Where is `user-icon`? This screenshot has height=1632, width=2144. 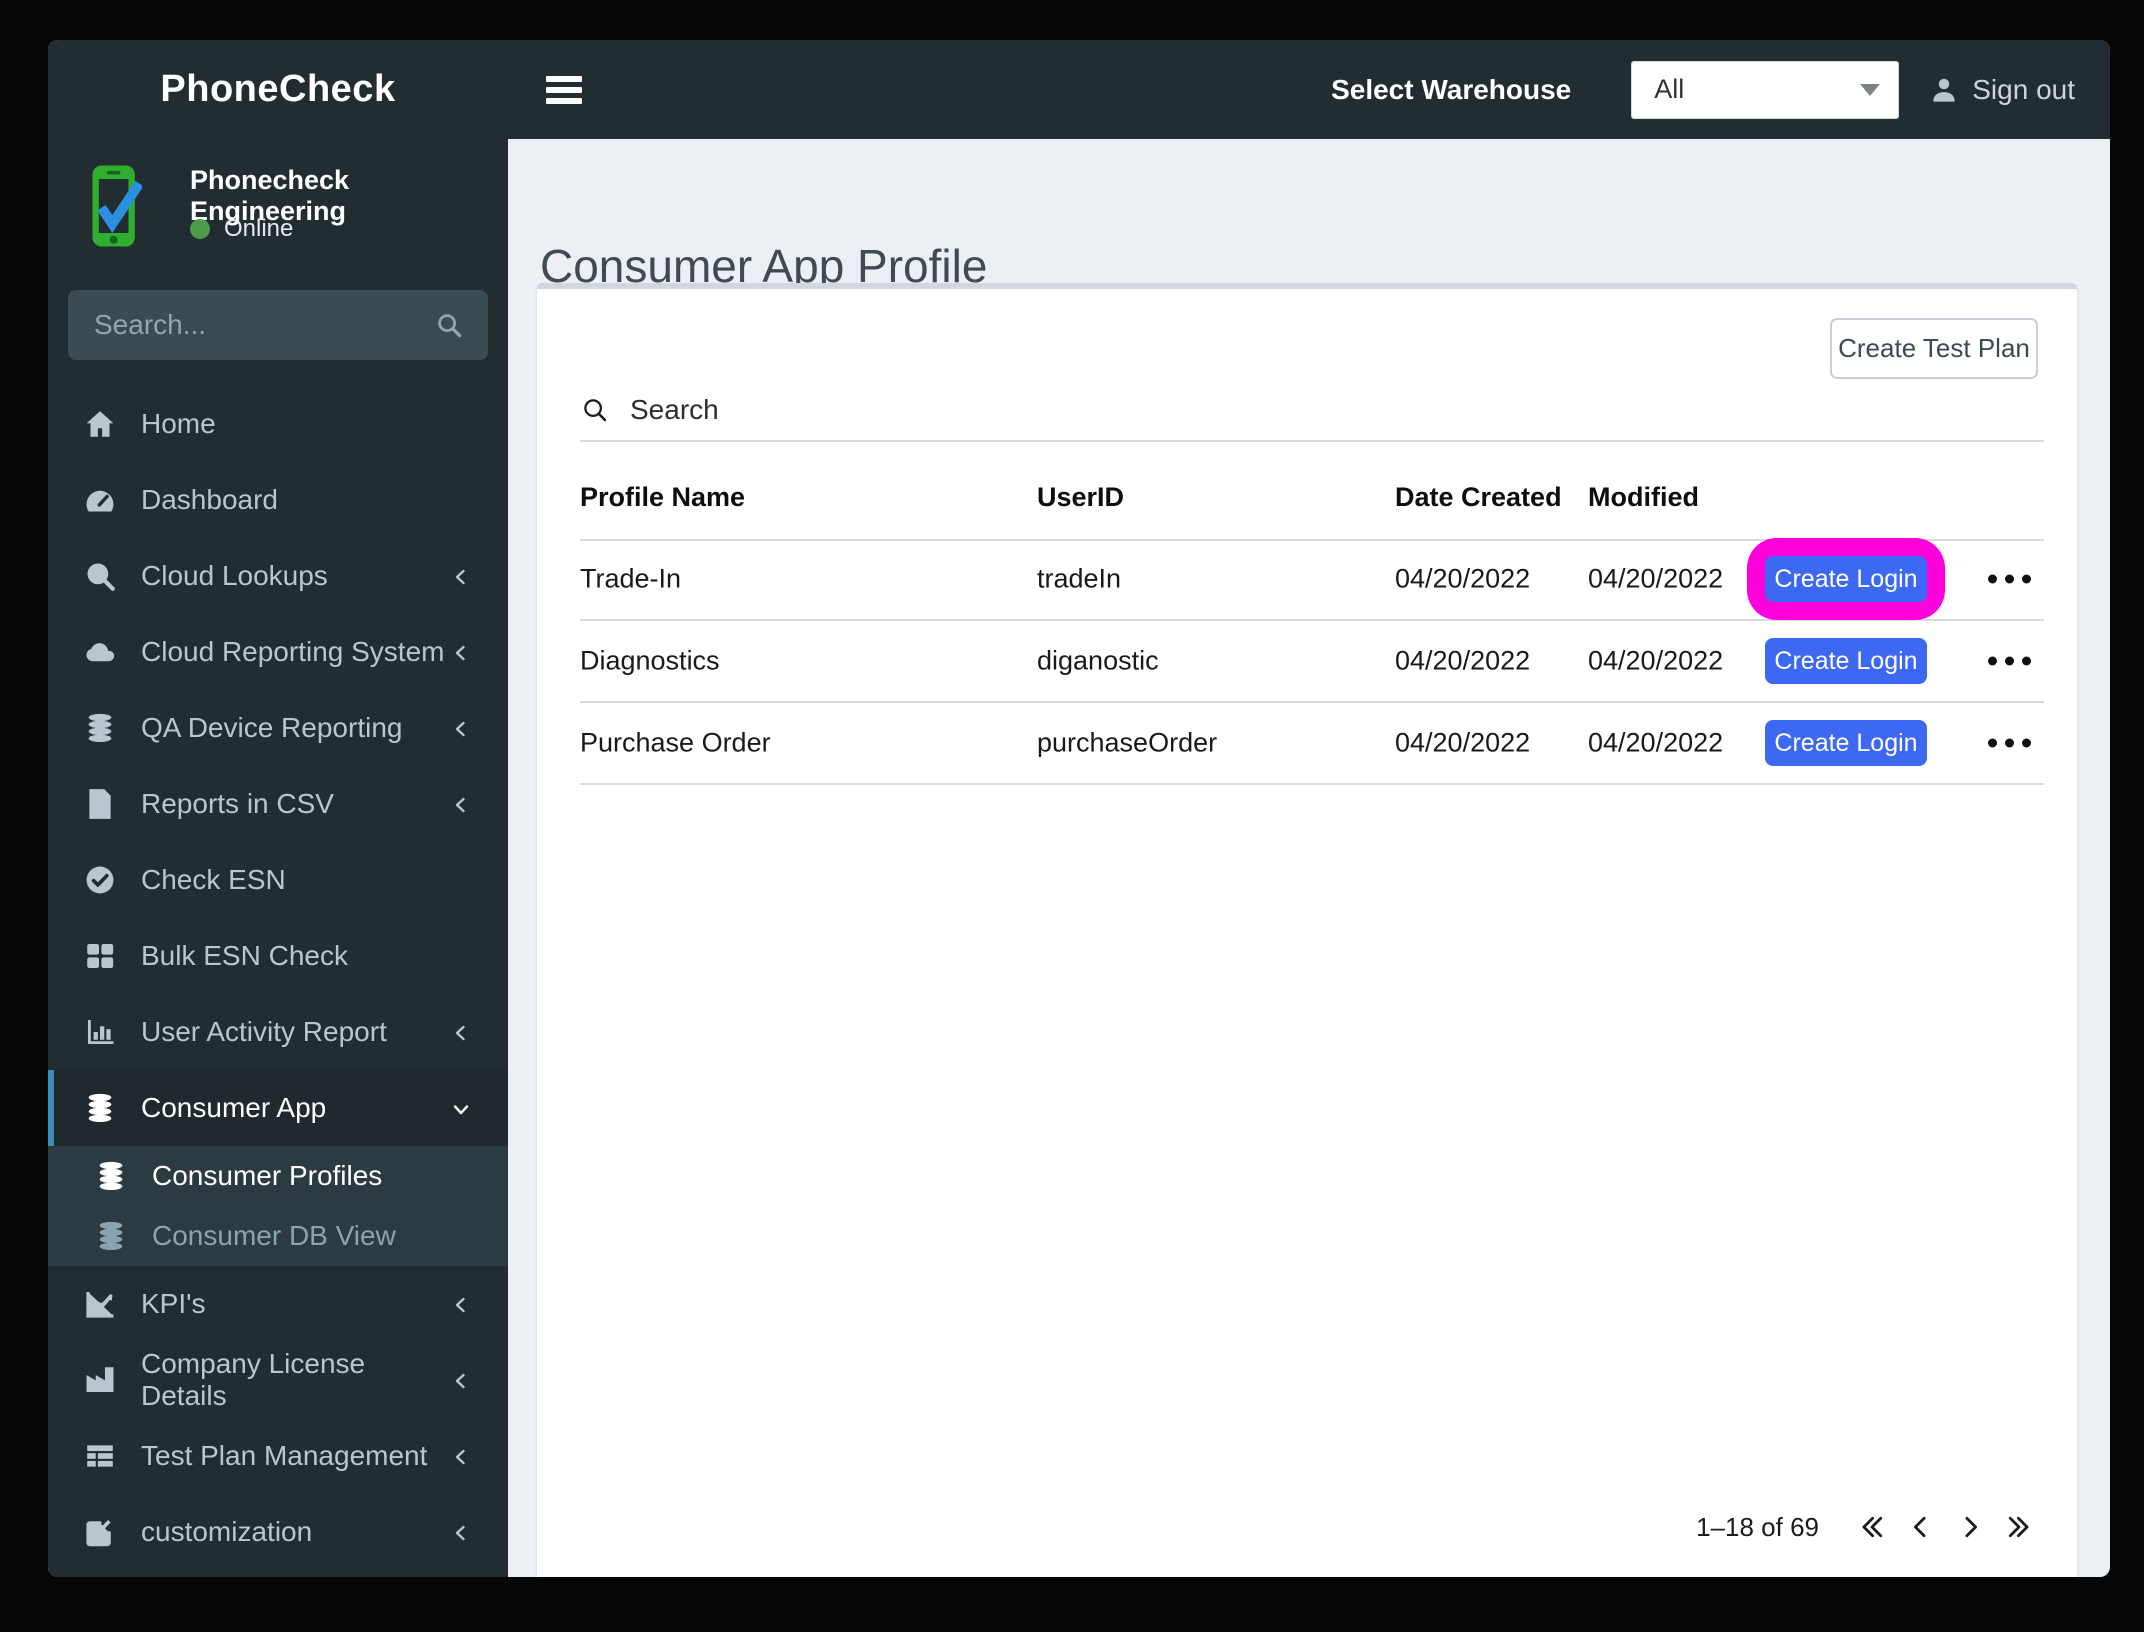 user-icon is located at coordinates (1944, 90).